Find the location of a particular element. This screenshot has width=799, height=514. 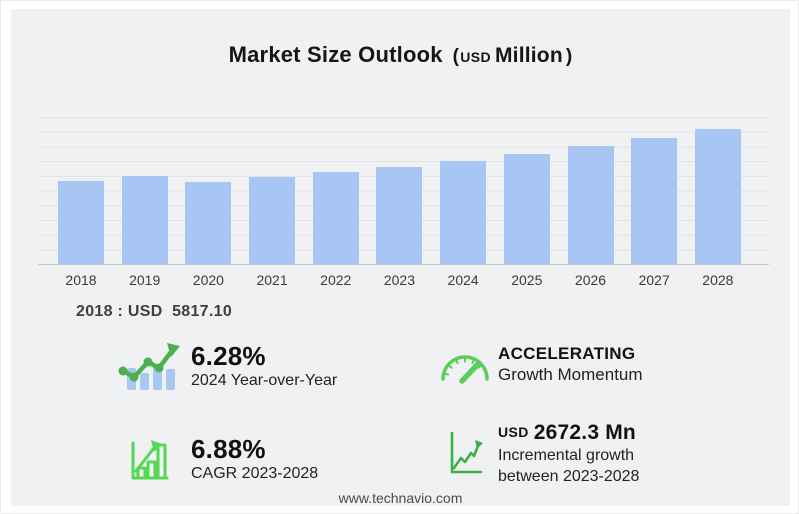

x-tick-2019: 2019 is located at coordinates (145, 280).